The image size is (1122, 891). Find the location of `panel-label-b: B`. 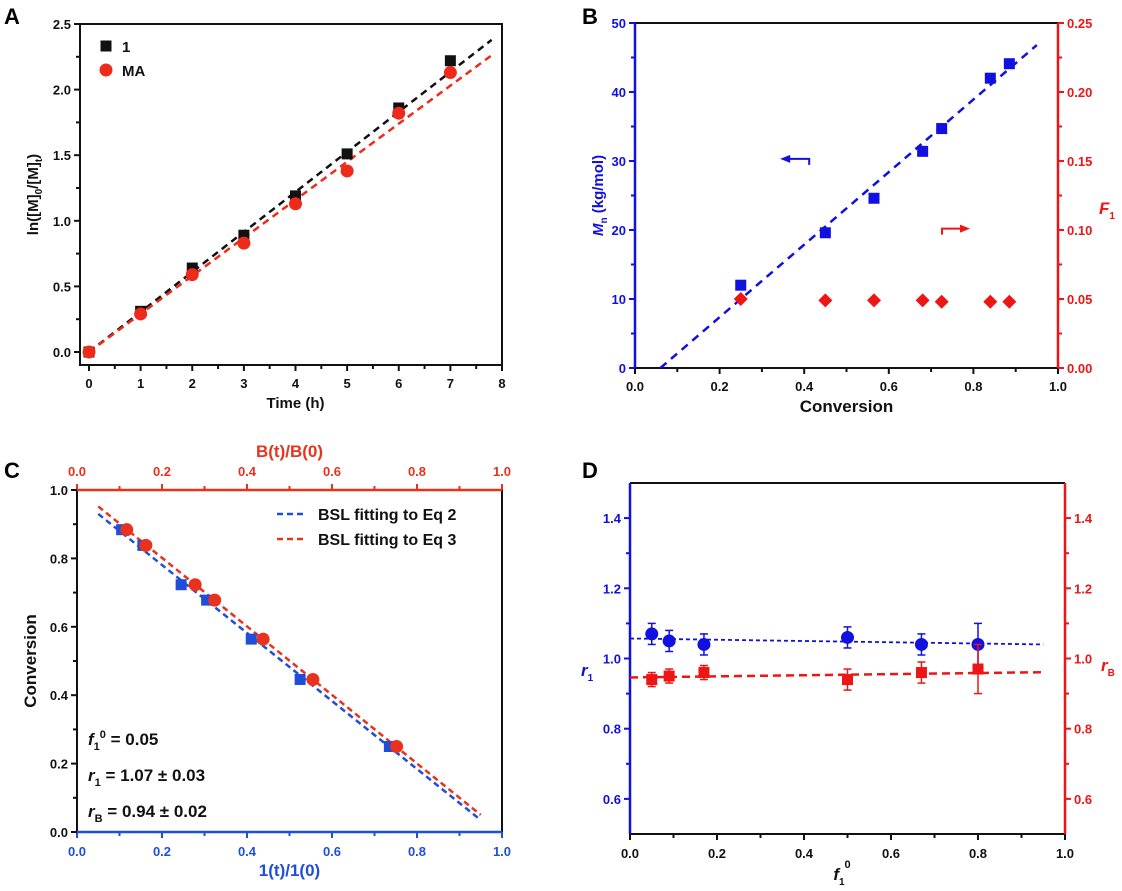

panel-label-b: B is located at coordinates (590, 16).